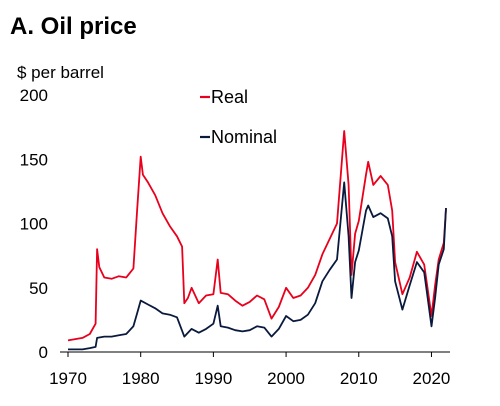 Image resolution: width=500 pixels, height=406 pixels. I want to click on y-axis-label: $ per barrel, so click(60, 72).